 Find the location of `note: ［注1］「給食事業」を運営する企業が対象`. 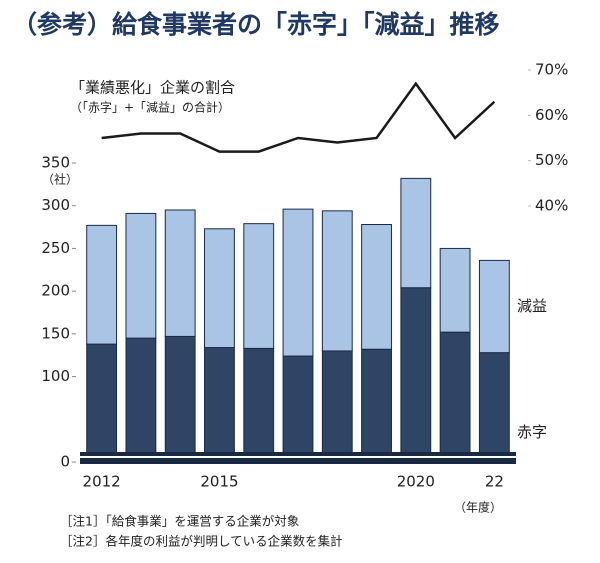

note: ［注1］「給食事業」を運営する企業が対象 is located at coordinates (179, 521).